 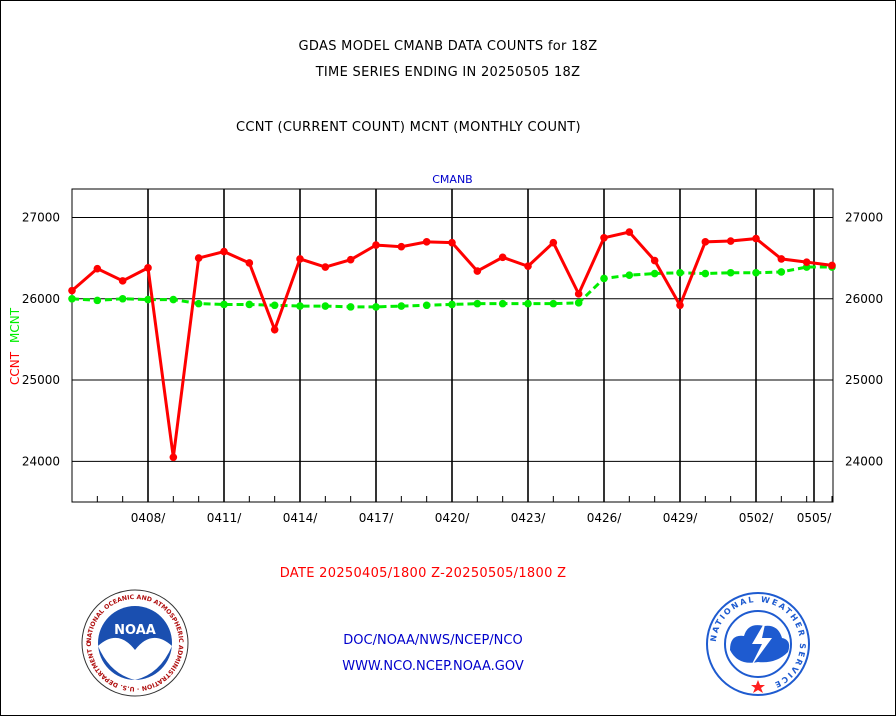 I want to click on chart-title: GDAS MODEL CMANB DATA COUNTS for 18Z, so click(x=448, y=46).